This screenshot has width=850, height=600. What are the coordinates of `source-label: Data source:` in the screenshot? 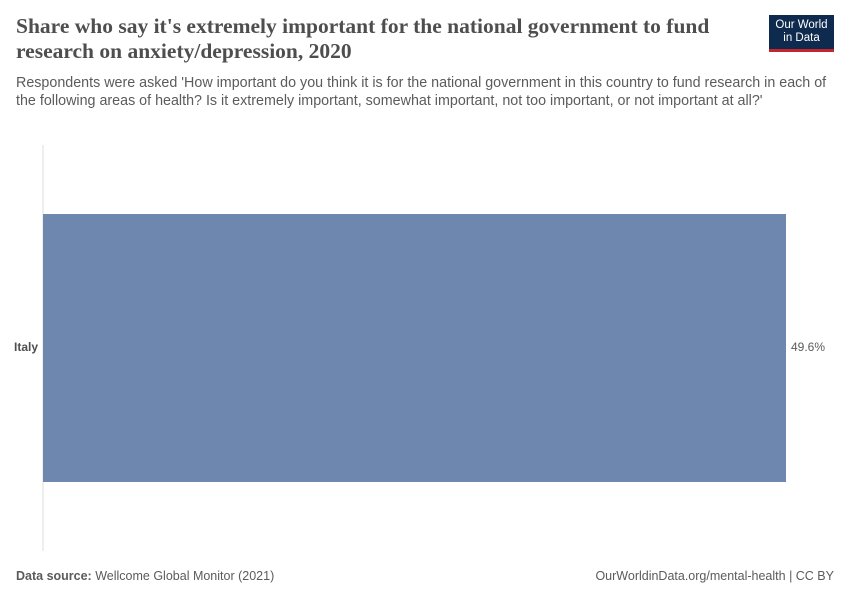 It's located at (54, 576).